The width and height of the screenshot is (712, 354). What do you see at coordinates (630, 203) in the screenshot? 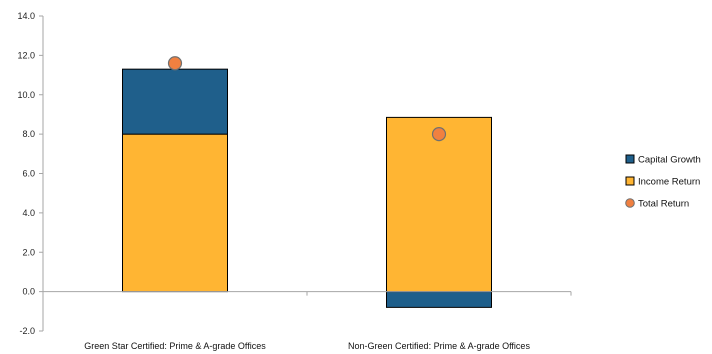
I see `legend-swatch-total-return` at bounding box center [630, 203].